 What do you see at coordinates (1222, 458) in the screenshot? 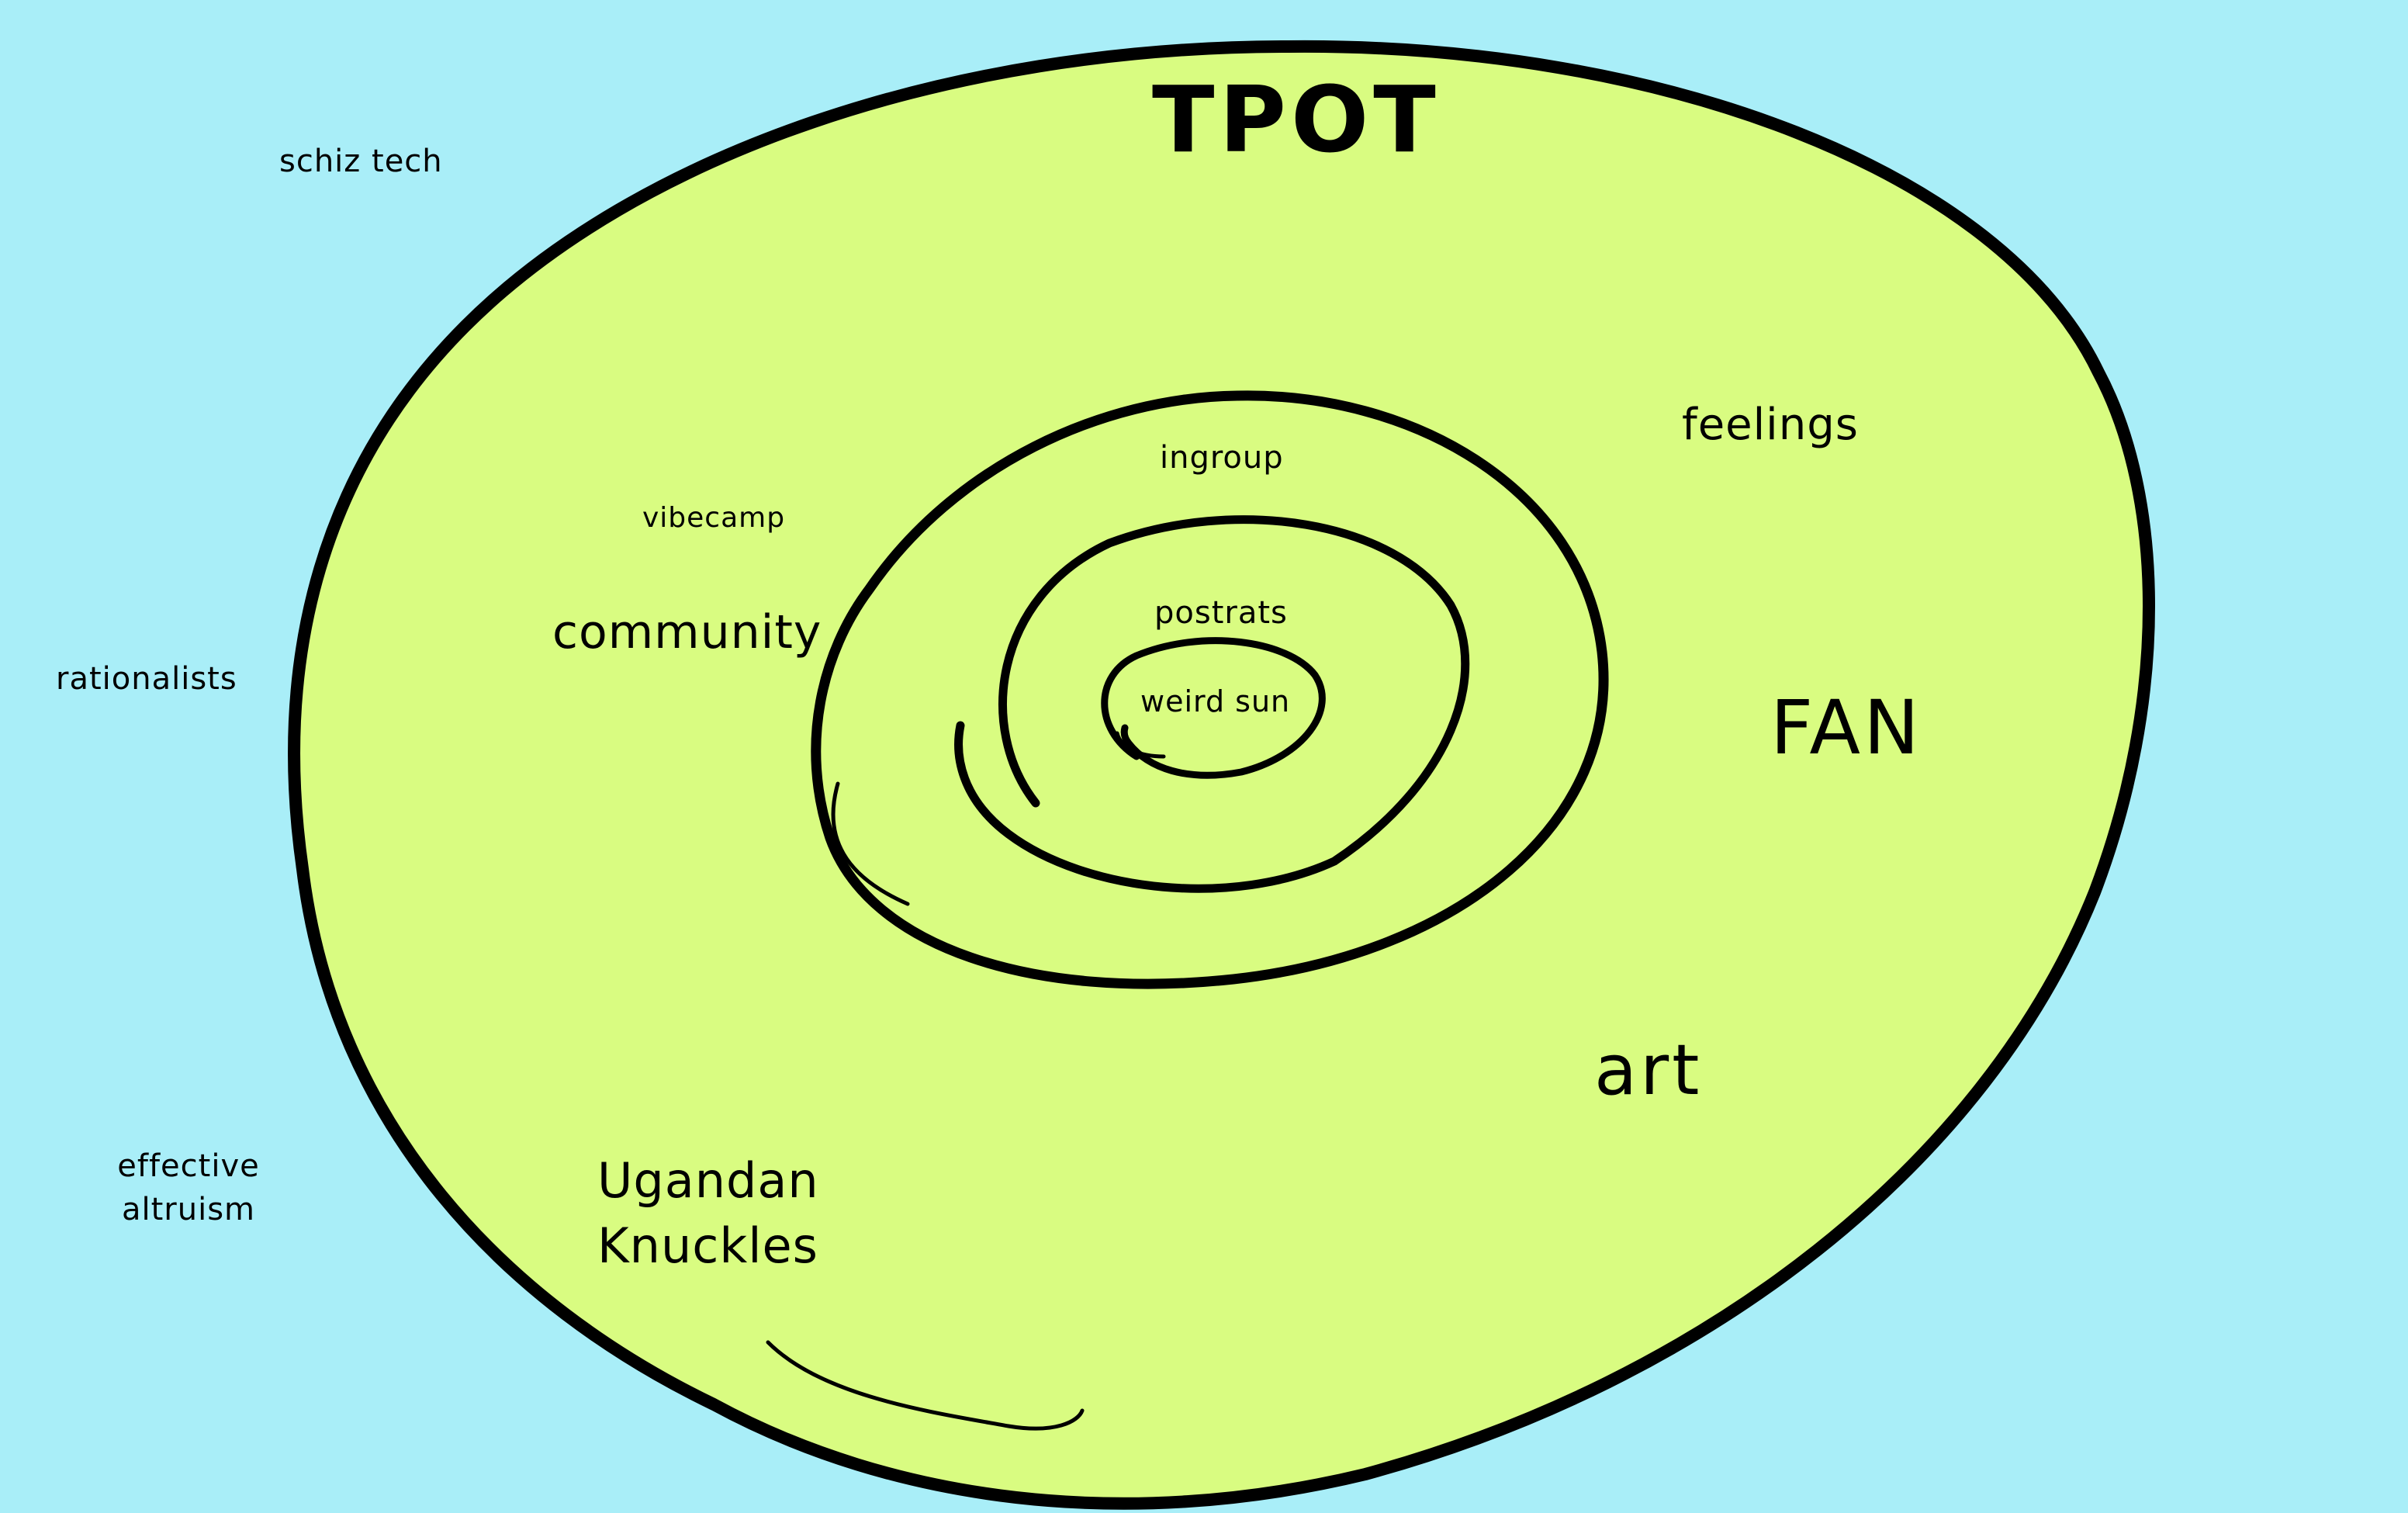
I see `ingroup-label: ingroup` at bounding box center [1222, 458].